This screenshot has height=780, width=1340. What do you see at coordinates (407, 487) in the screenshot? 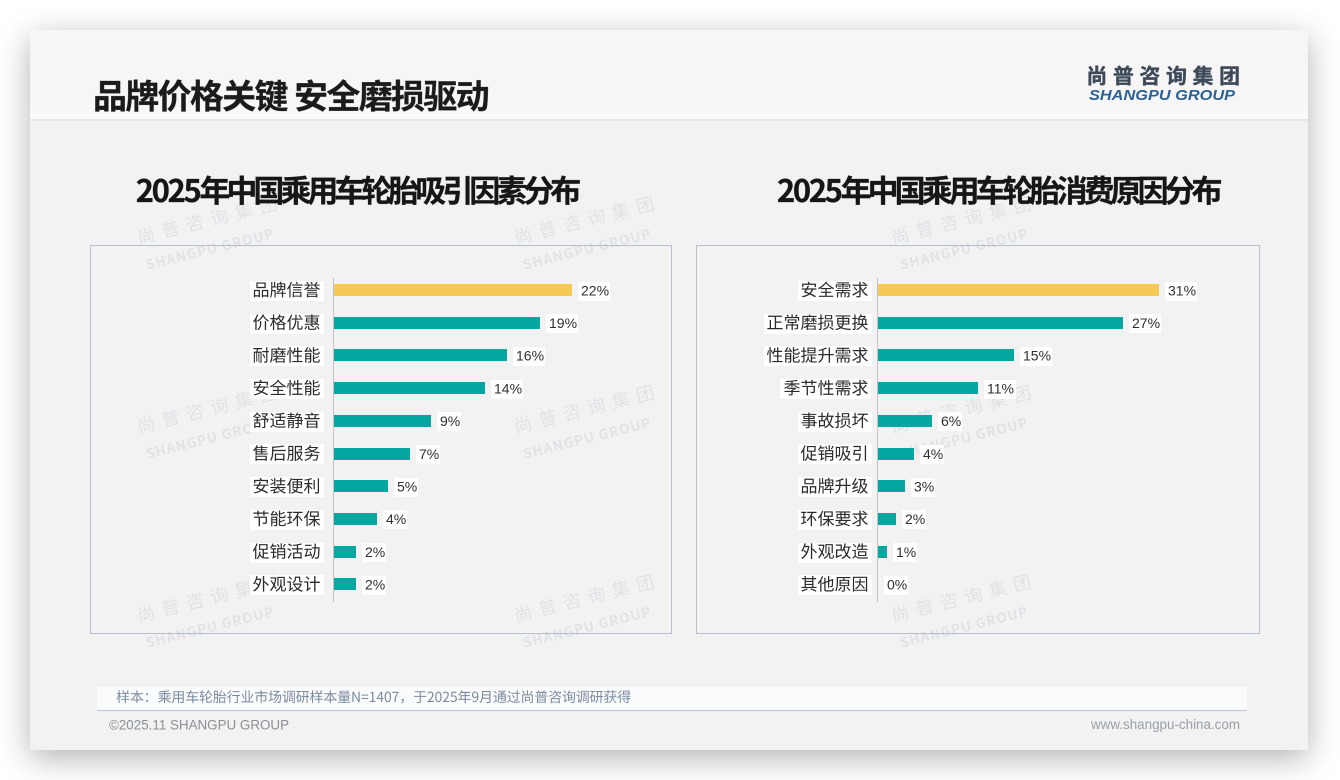
I see `svg-text: 5%` at bounding box center [407, 487].